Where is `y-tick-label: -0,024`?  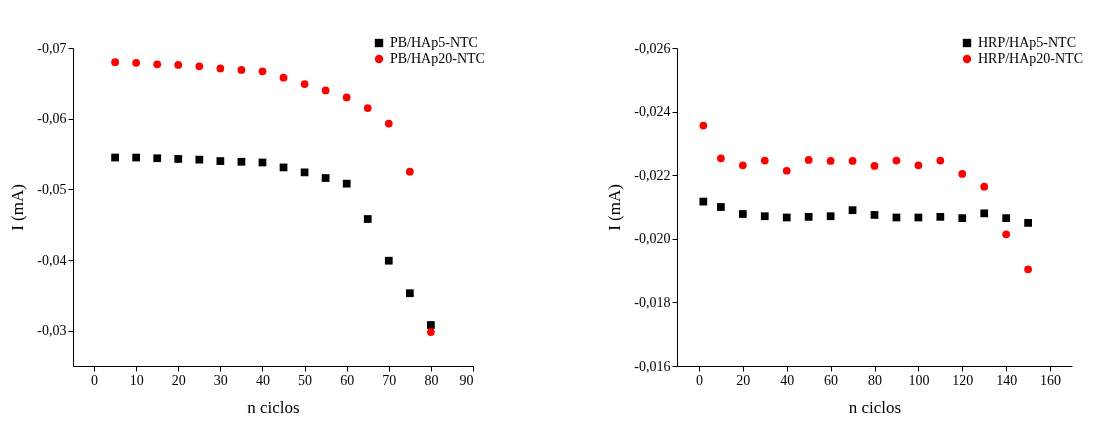
y-tick-label: -0,024 is located at coordinates (652, 112).